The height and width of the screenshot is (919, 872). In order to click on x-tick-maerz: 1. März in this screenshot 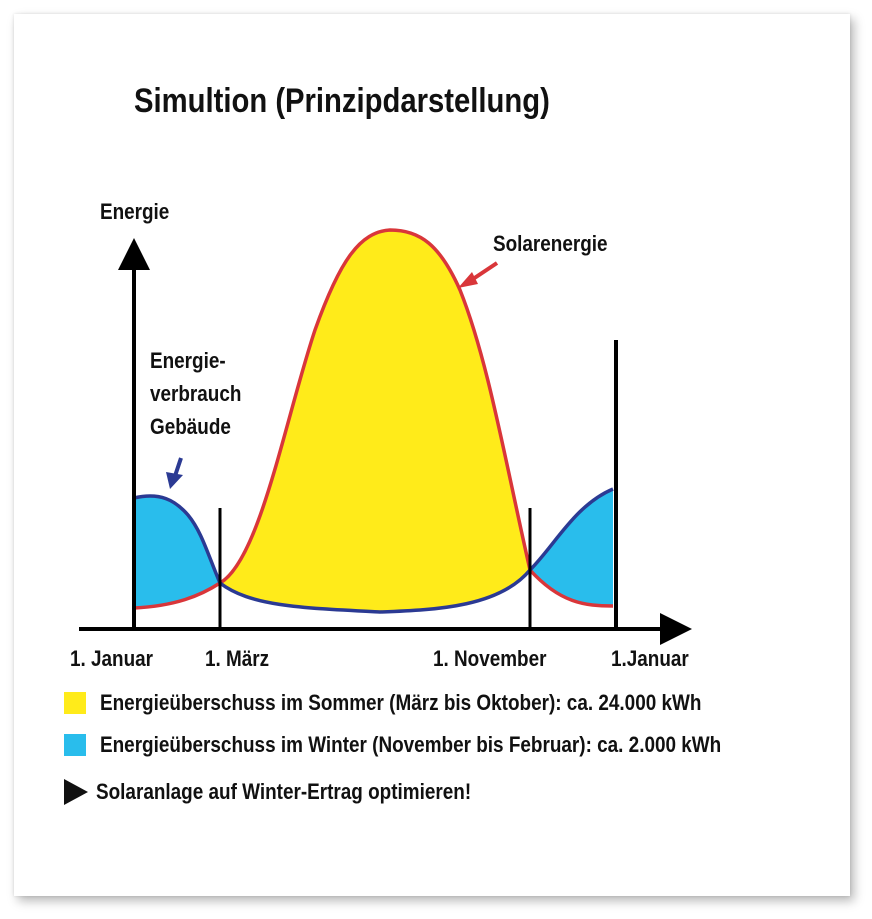, I will do `click(237, 659)`.